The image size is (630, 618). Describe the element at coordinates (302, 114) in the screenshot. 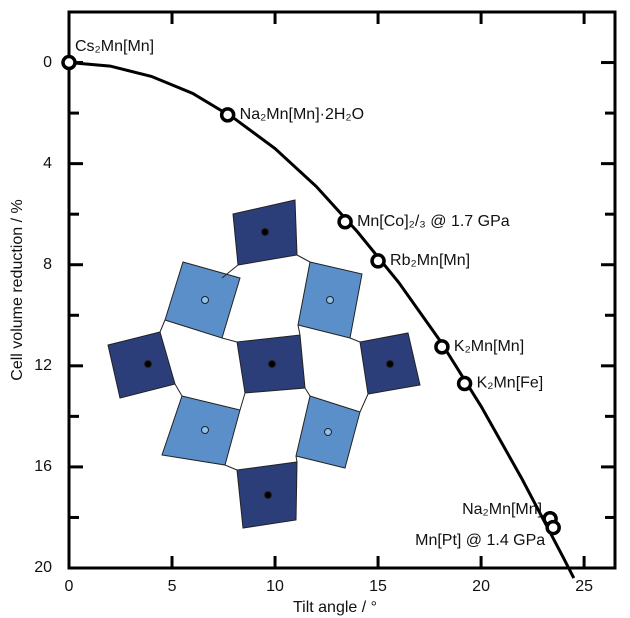

I see `point-label: Na₂Mn[Mn]·2H₂O` at that location.